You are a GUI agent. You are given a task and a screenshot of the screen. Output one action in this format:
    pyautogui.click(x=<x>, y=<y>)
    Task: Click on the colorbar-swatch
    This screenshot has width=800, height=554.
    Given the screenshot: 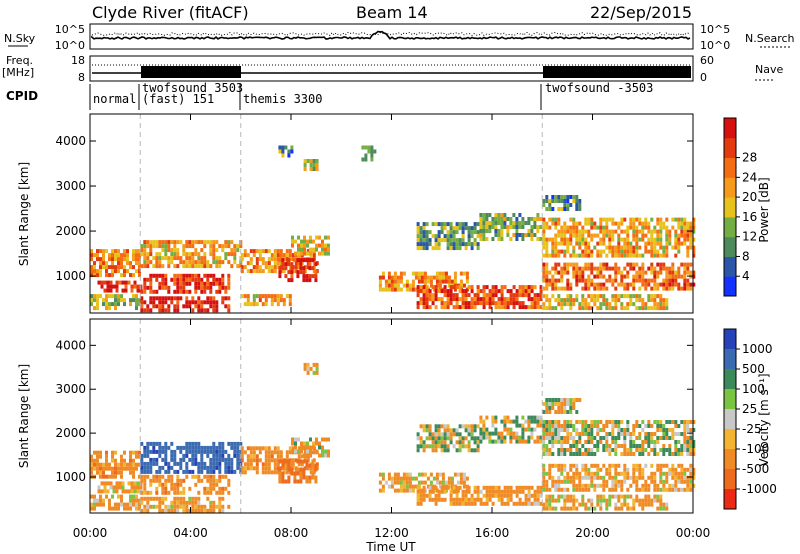 What is the action you would take?
    pyautogui.click(x=730, y=286)
    